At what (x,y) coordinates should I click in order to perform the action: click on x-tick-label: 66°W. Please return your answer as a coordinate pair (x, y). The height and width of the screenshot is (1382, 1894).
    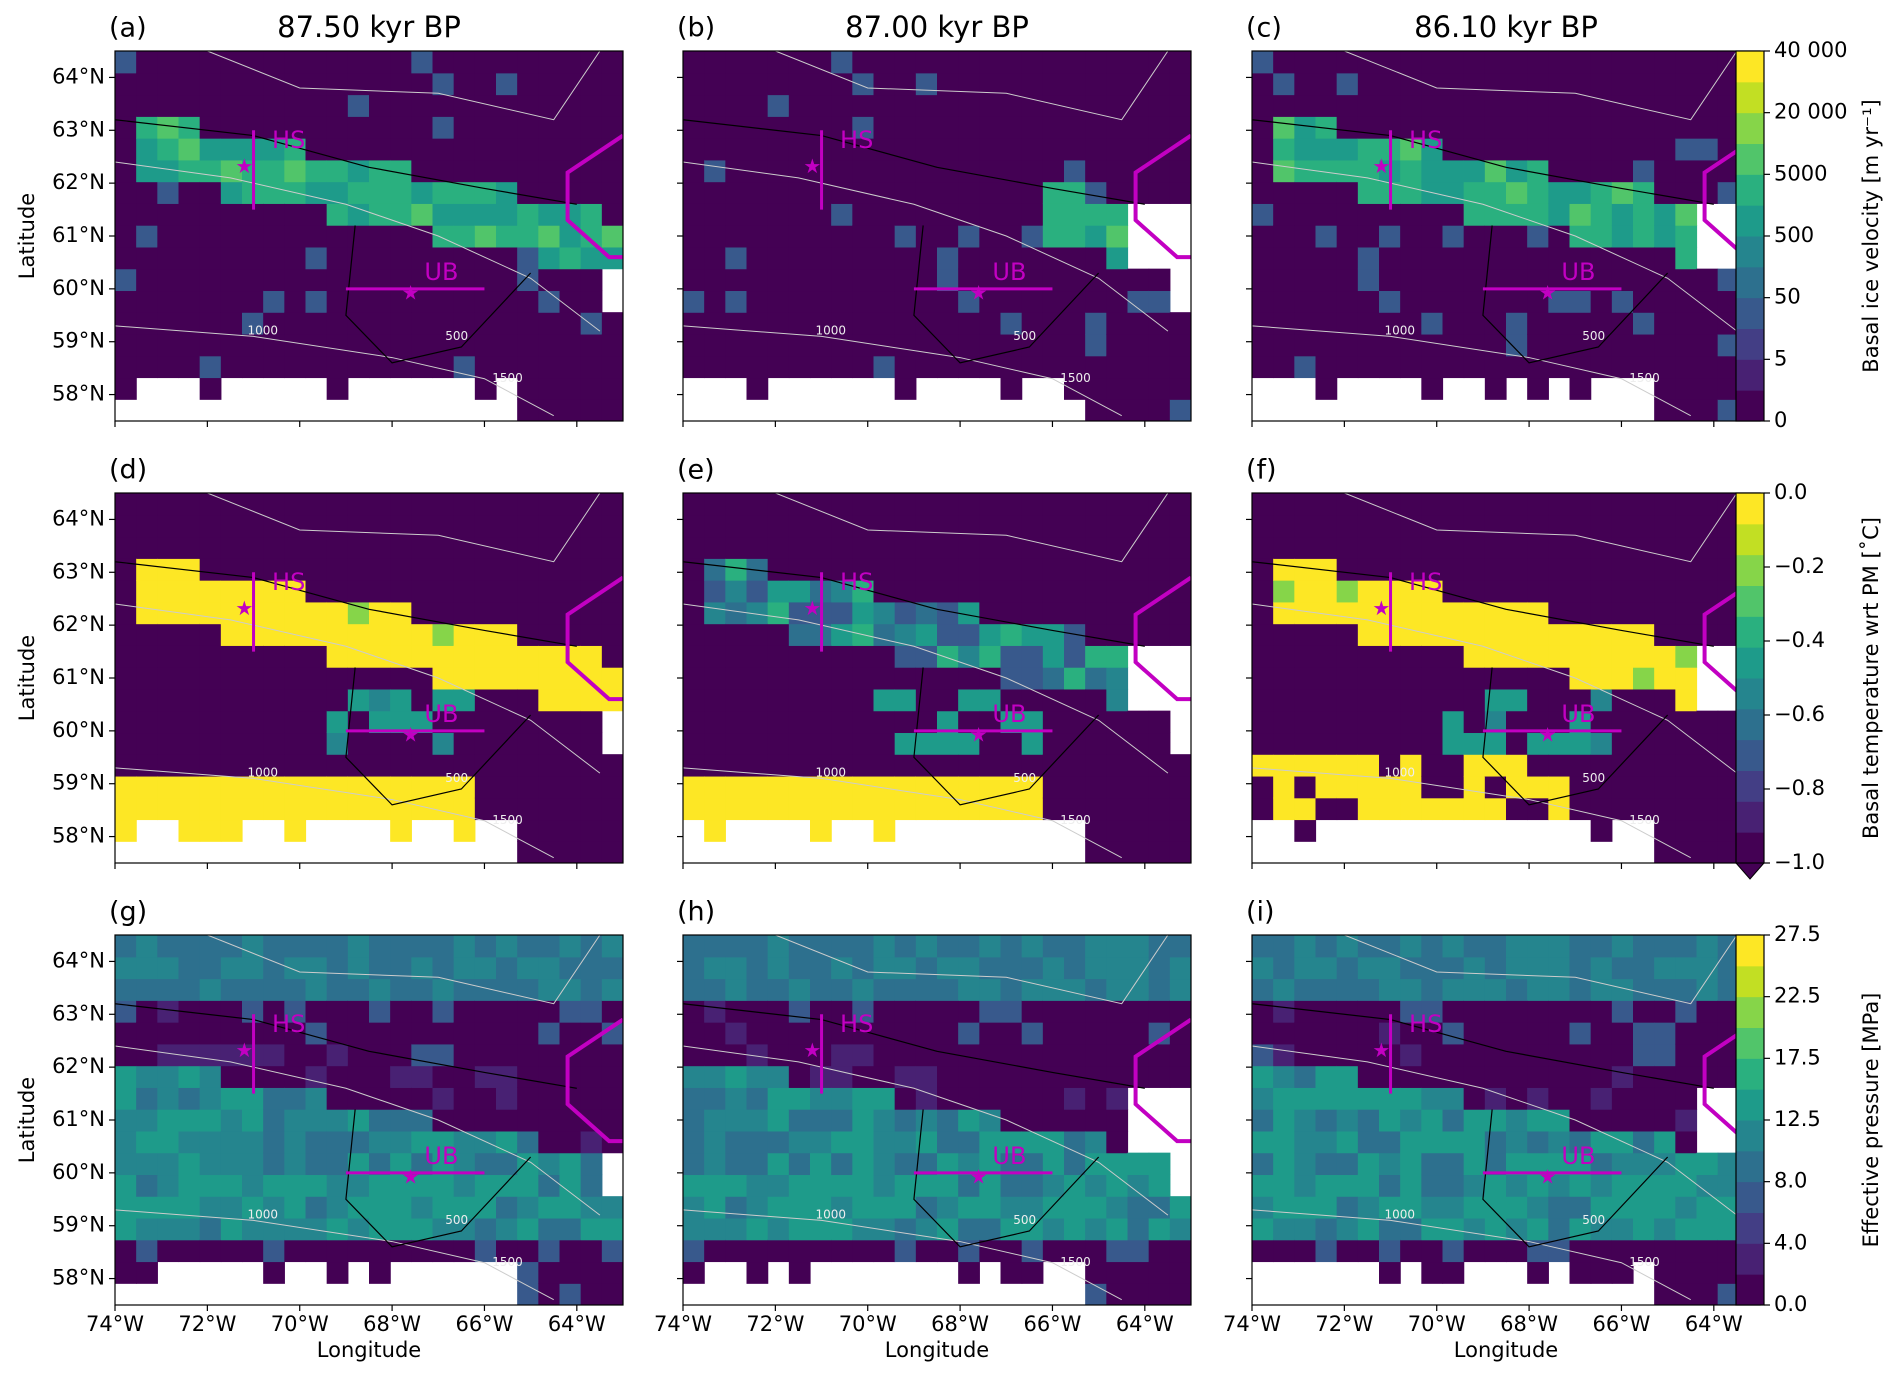
    Looking at the image, I should click on (1621, 1324).